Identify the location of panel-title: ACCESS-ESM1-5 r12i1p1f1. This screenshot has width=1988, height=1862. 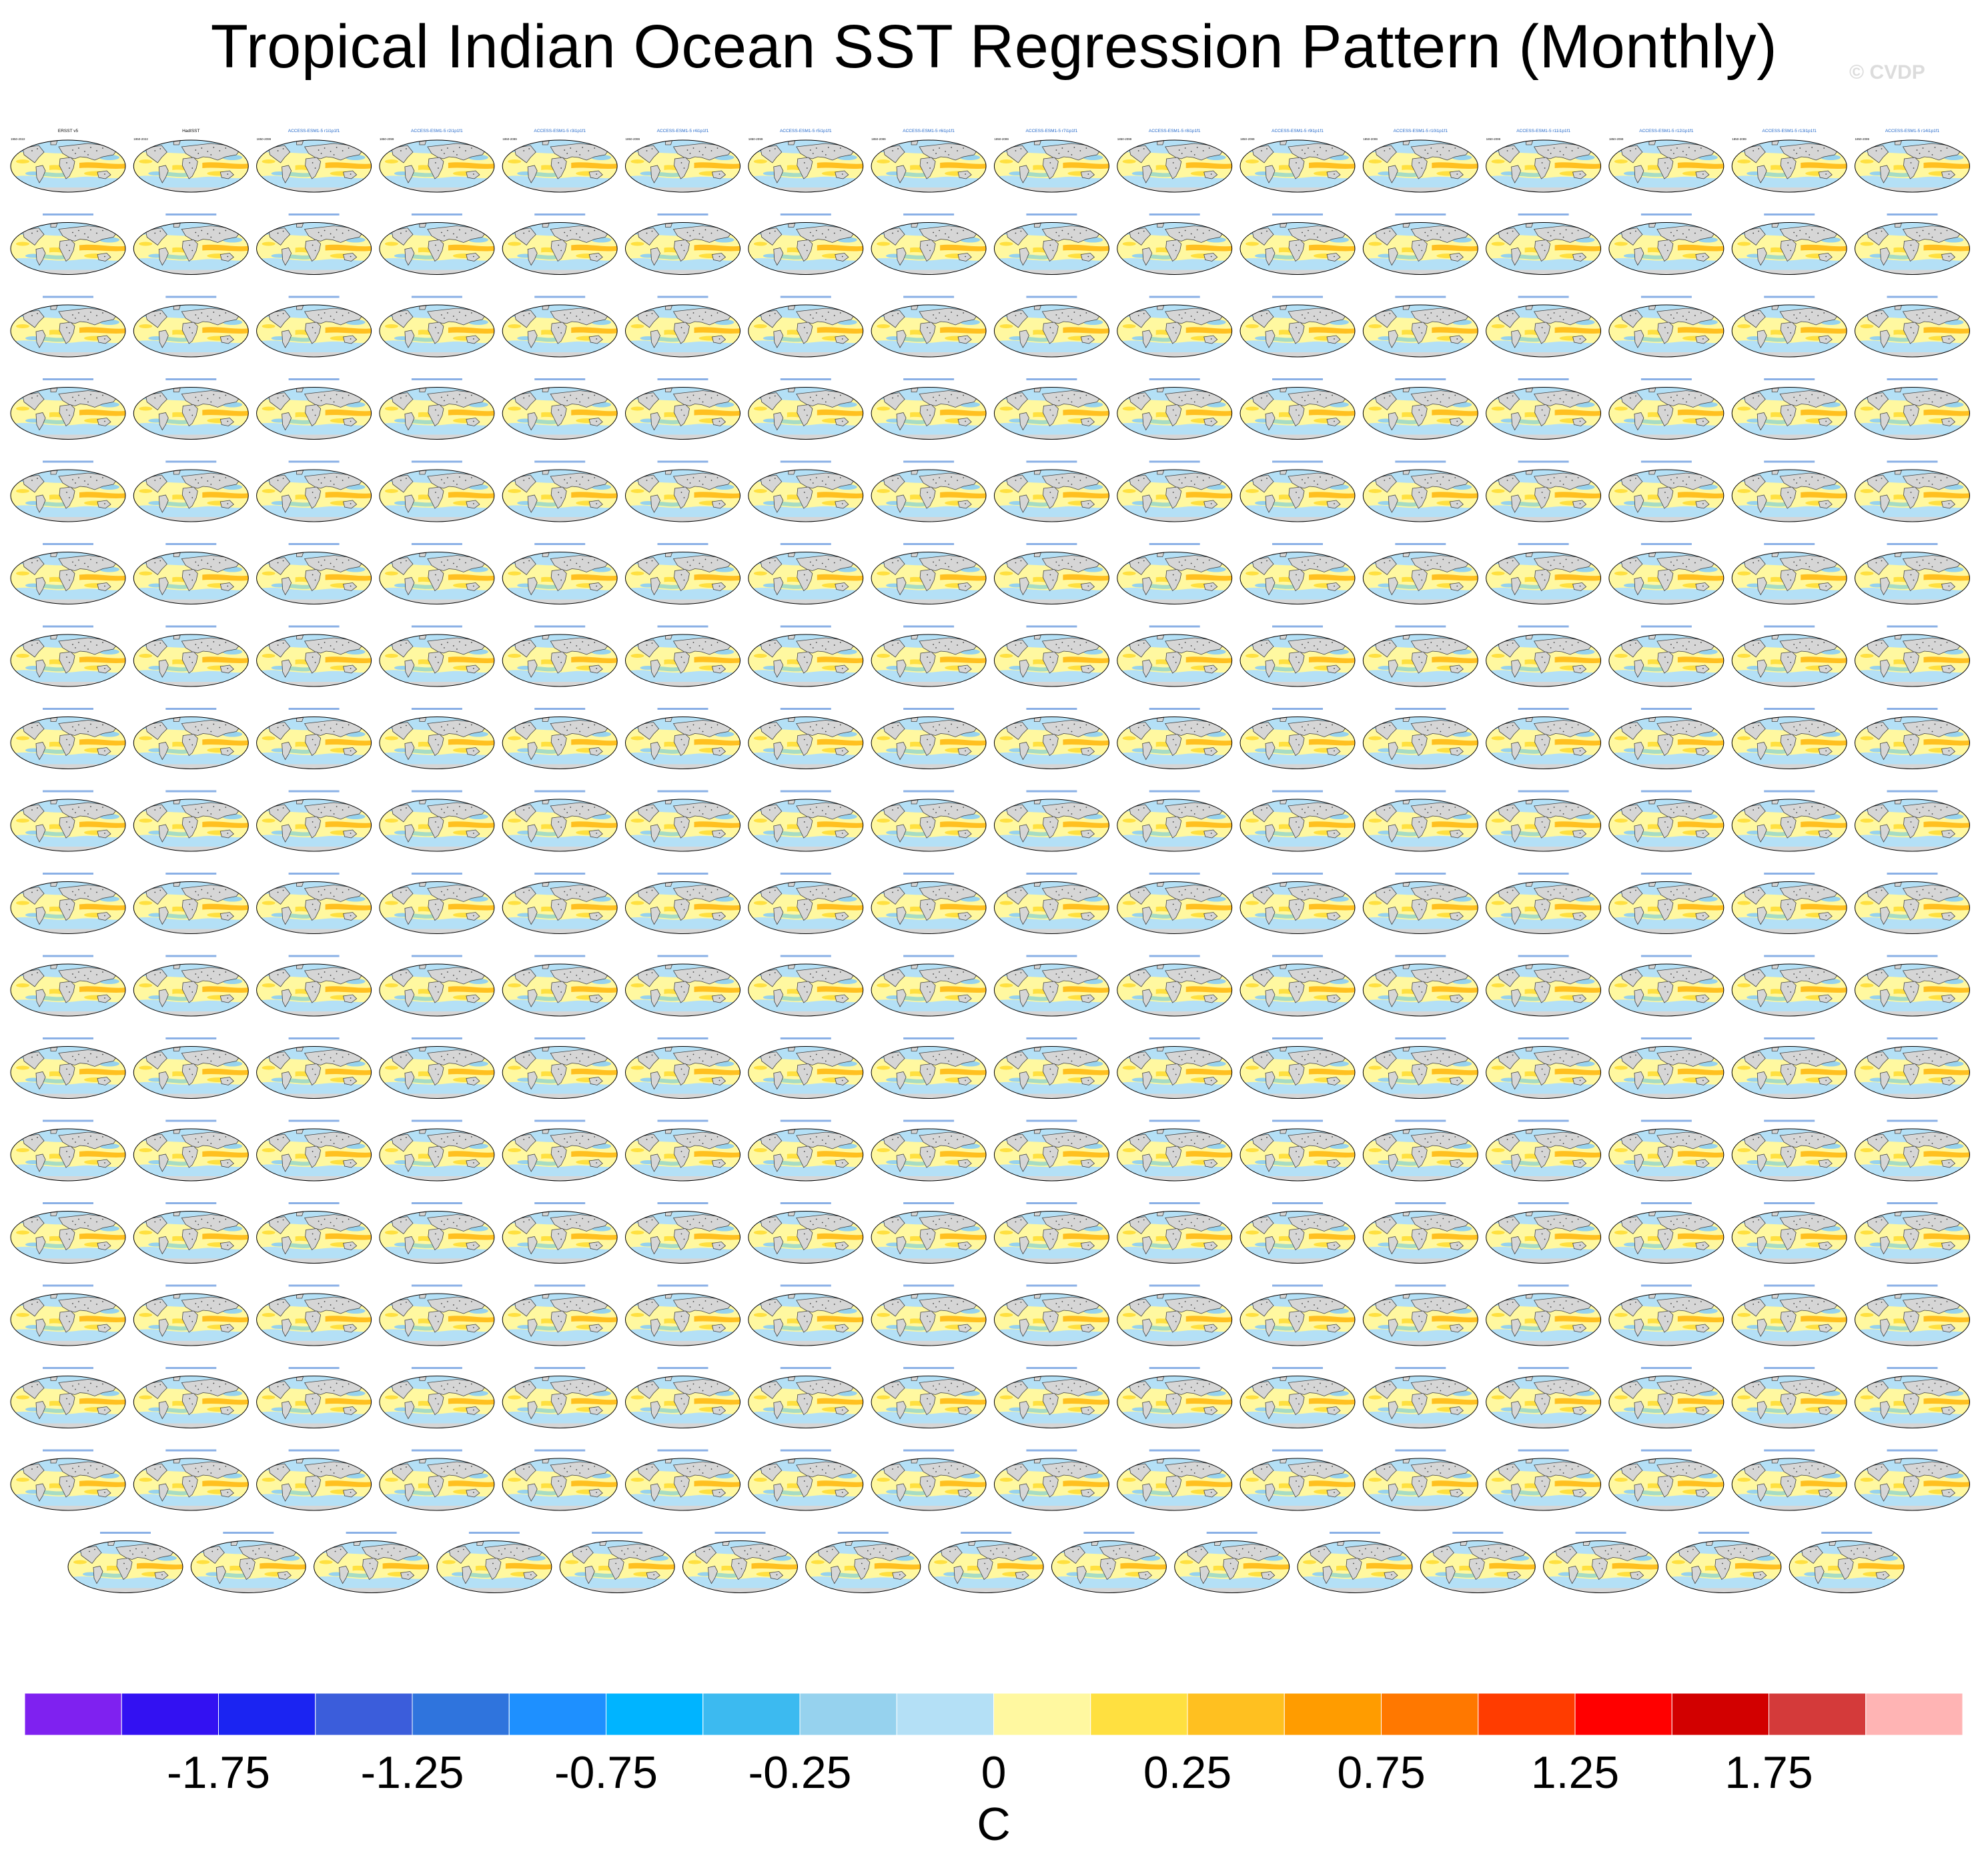
(1666, 131).